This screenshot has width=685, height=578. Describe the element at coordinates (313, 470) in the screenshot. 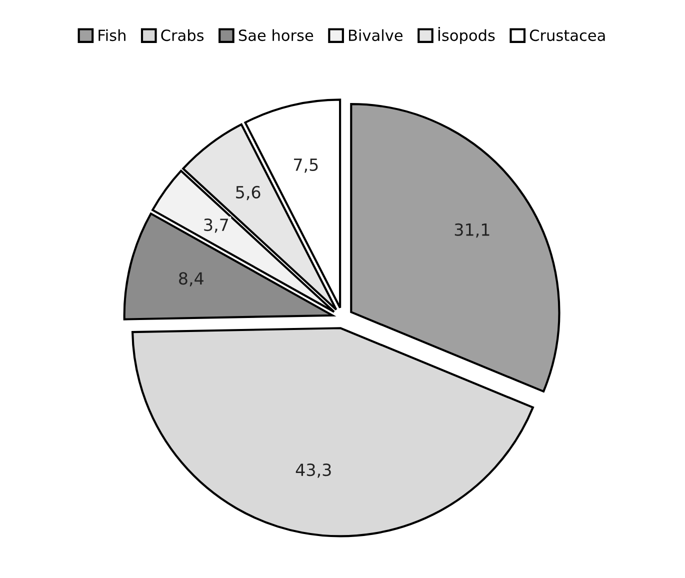

I see `data-label: 43,3` at that location.